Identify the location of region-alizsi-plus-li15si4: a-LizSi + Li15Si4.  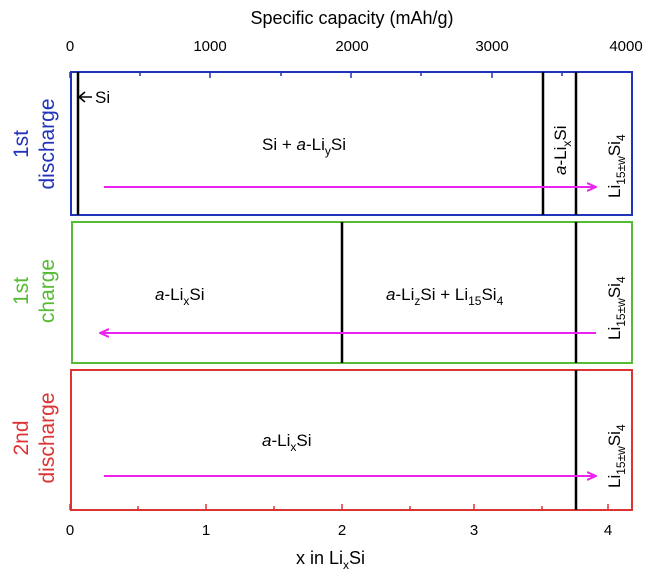
(445, 296).